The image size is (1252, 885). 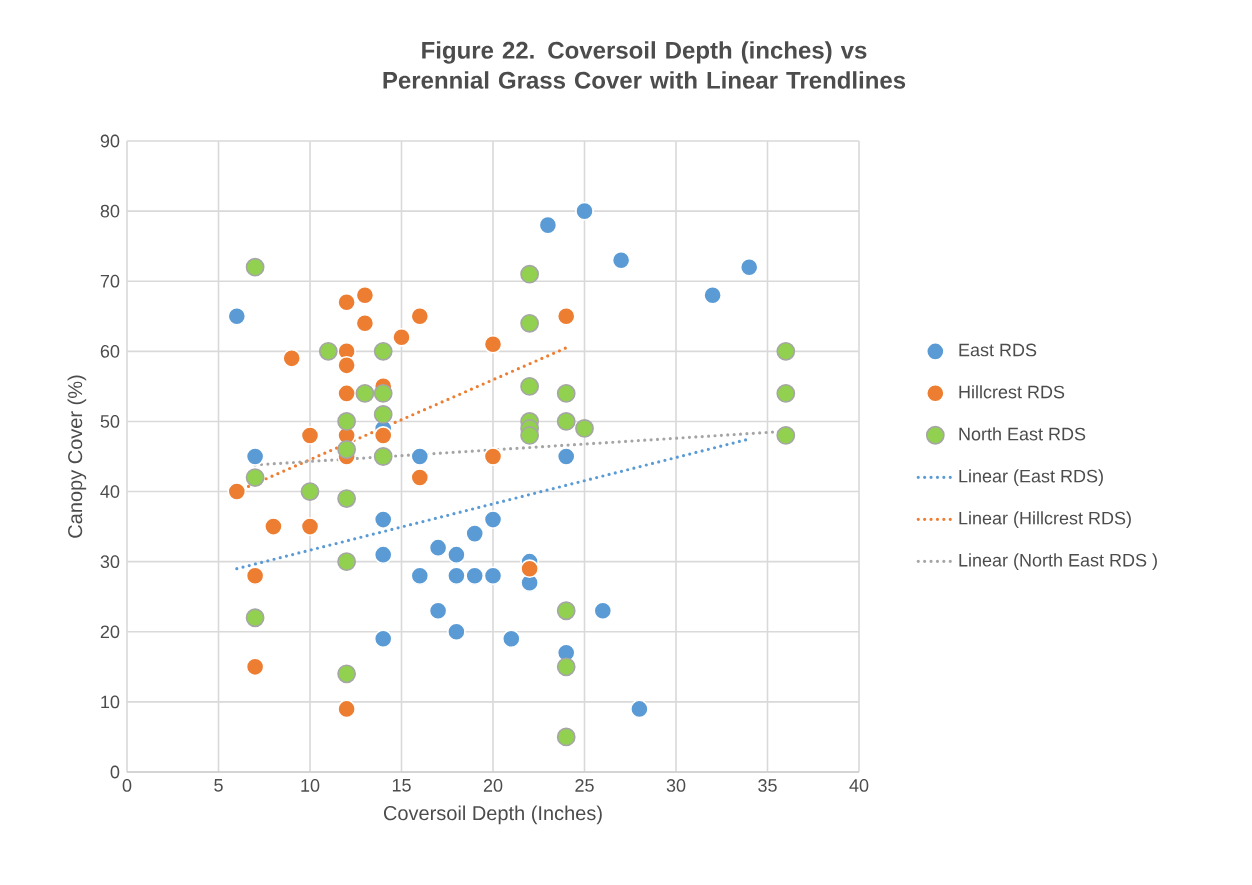 I want to click on legend-label: East RDS, so click(x=998, y=350).